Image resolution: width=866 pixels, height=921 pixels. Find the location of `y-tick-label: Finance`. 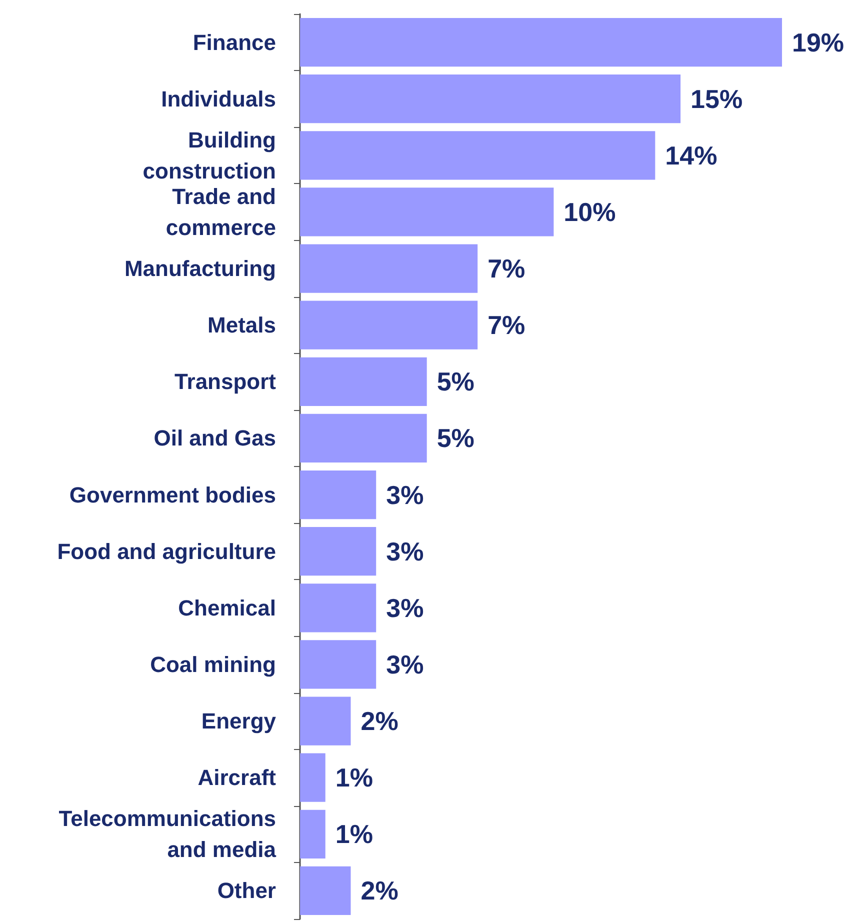

y-tick-label: Finance is located at coordinates (234, 42).